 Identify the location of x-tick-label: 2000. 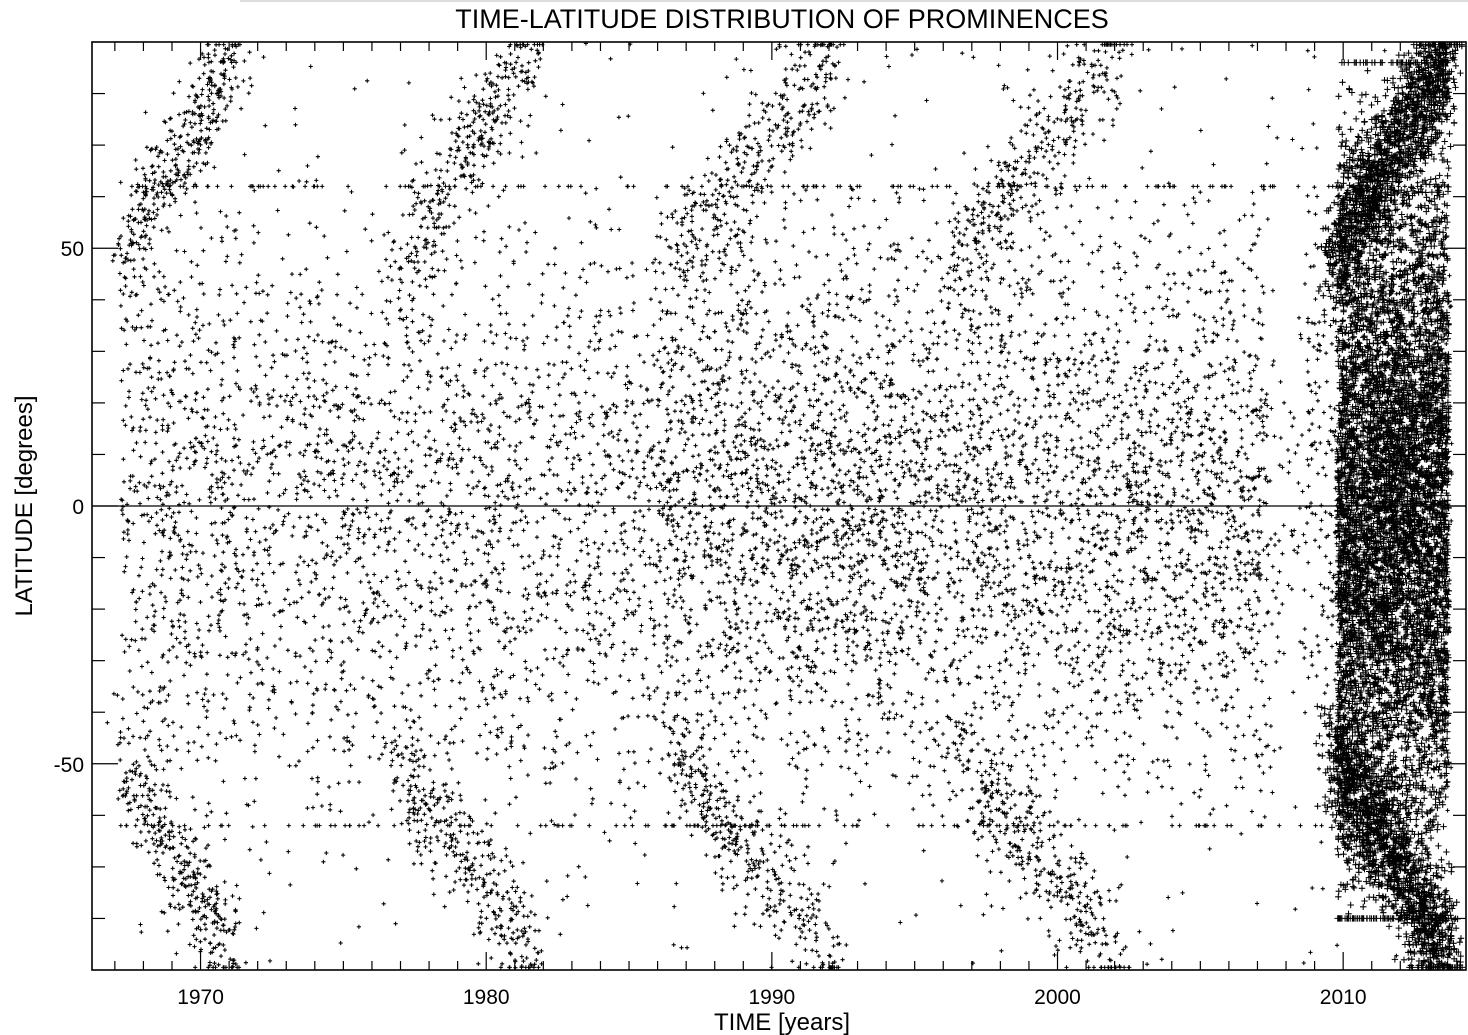
(1057, 997).